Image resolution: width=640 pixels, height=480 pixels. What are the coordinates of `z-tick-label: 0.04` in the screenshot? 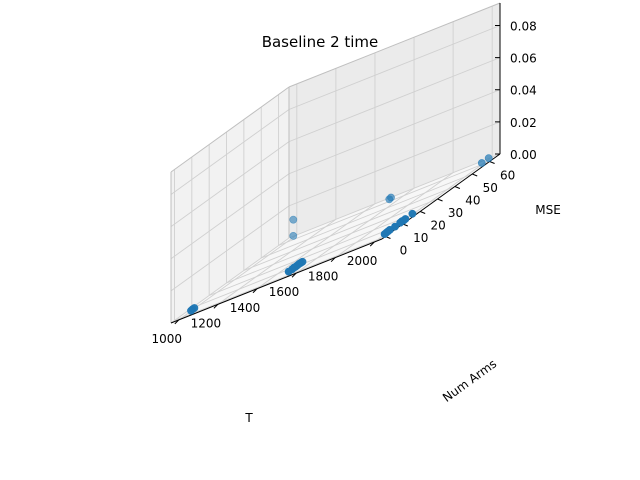 It's located at (523, 91).